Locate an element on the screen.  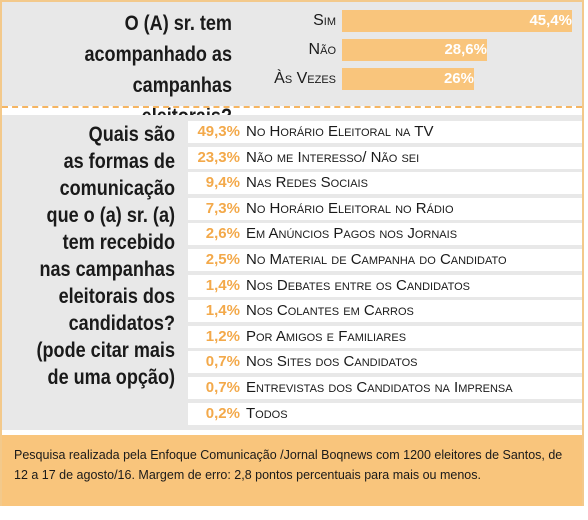
list-item: 2,6% Em Anúncios Pagos nos Jornais is located at coordinates (385, 234).